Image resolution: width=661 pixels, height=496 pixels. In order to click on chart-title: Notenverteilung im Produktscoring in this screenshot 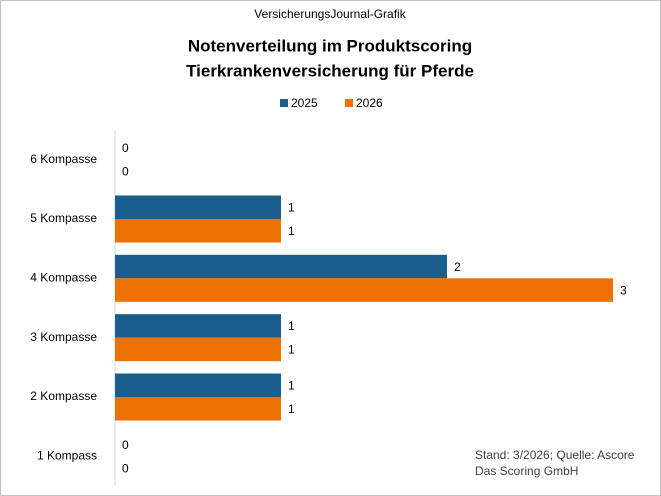, I will do `click(330, 45)`.